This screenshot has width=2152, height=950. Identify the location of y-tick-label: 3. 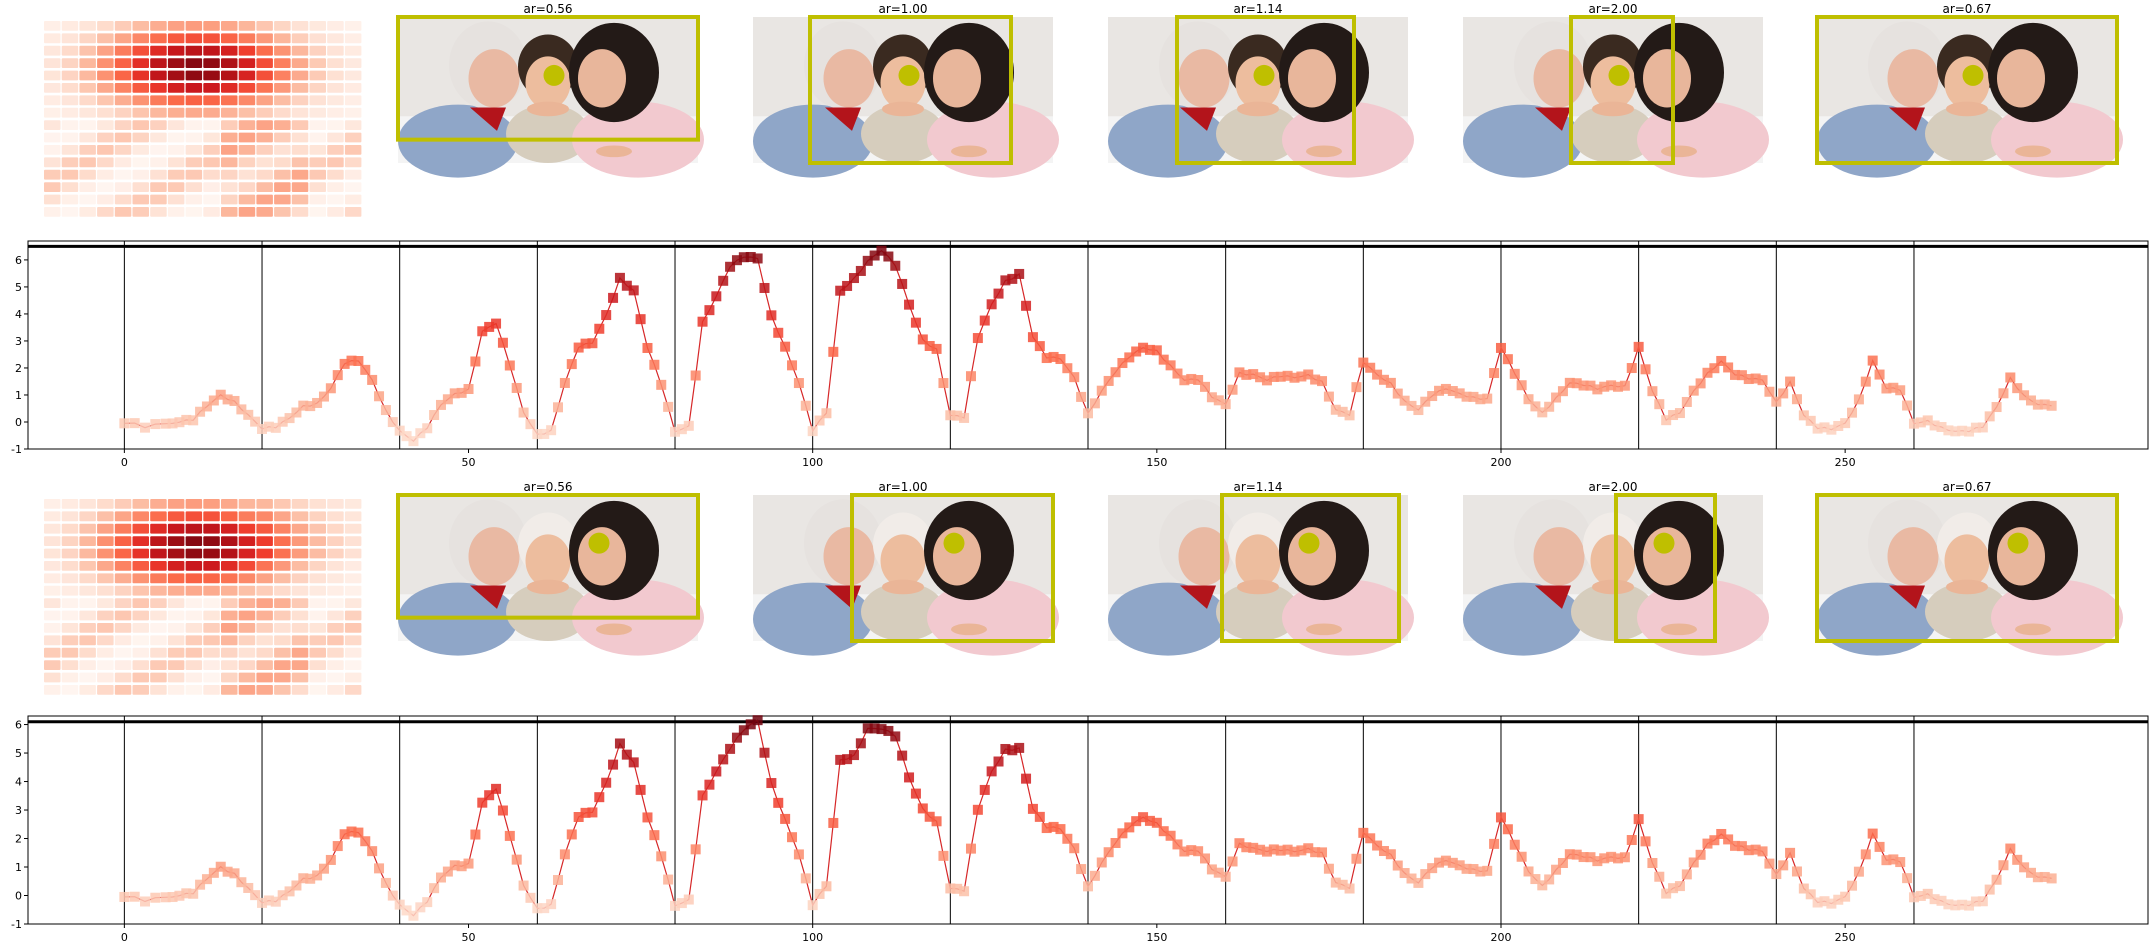
(18, 341).